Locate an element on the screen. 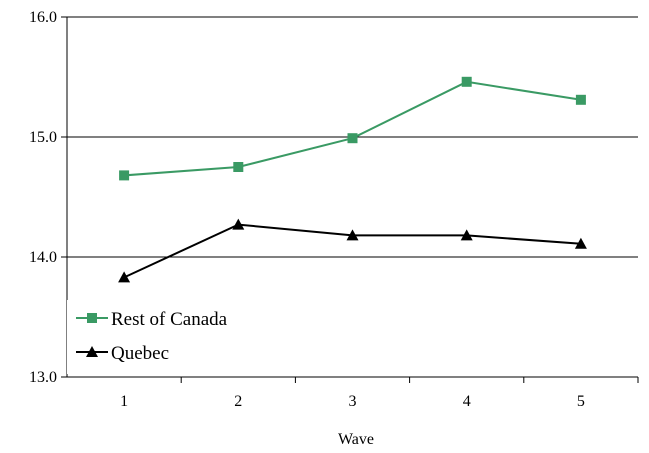 The height and width of the screenshot is (453, 649). legend-item-rest-of-canada: Rest of Canada is located at coordinates (152, 319).